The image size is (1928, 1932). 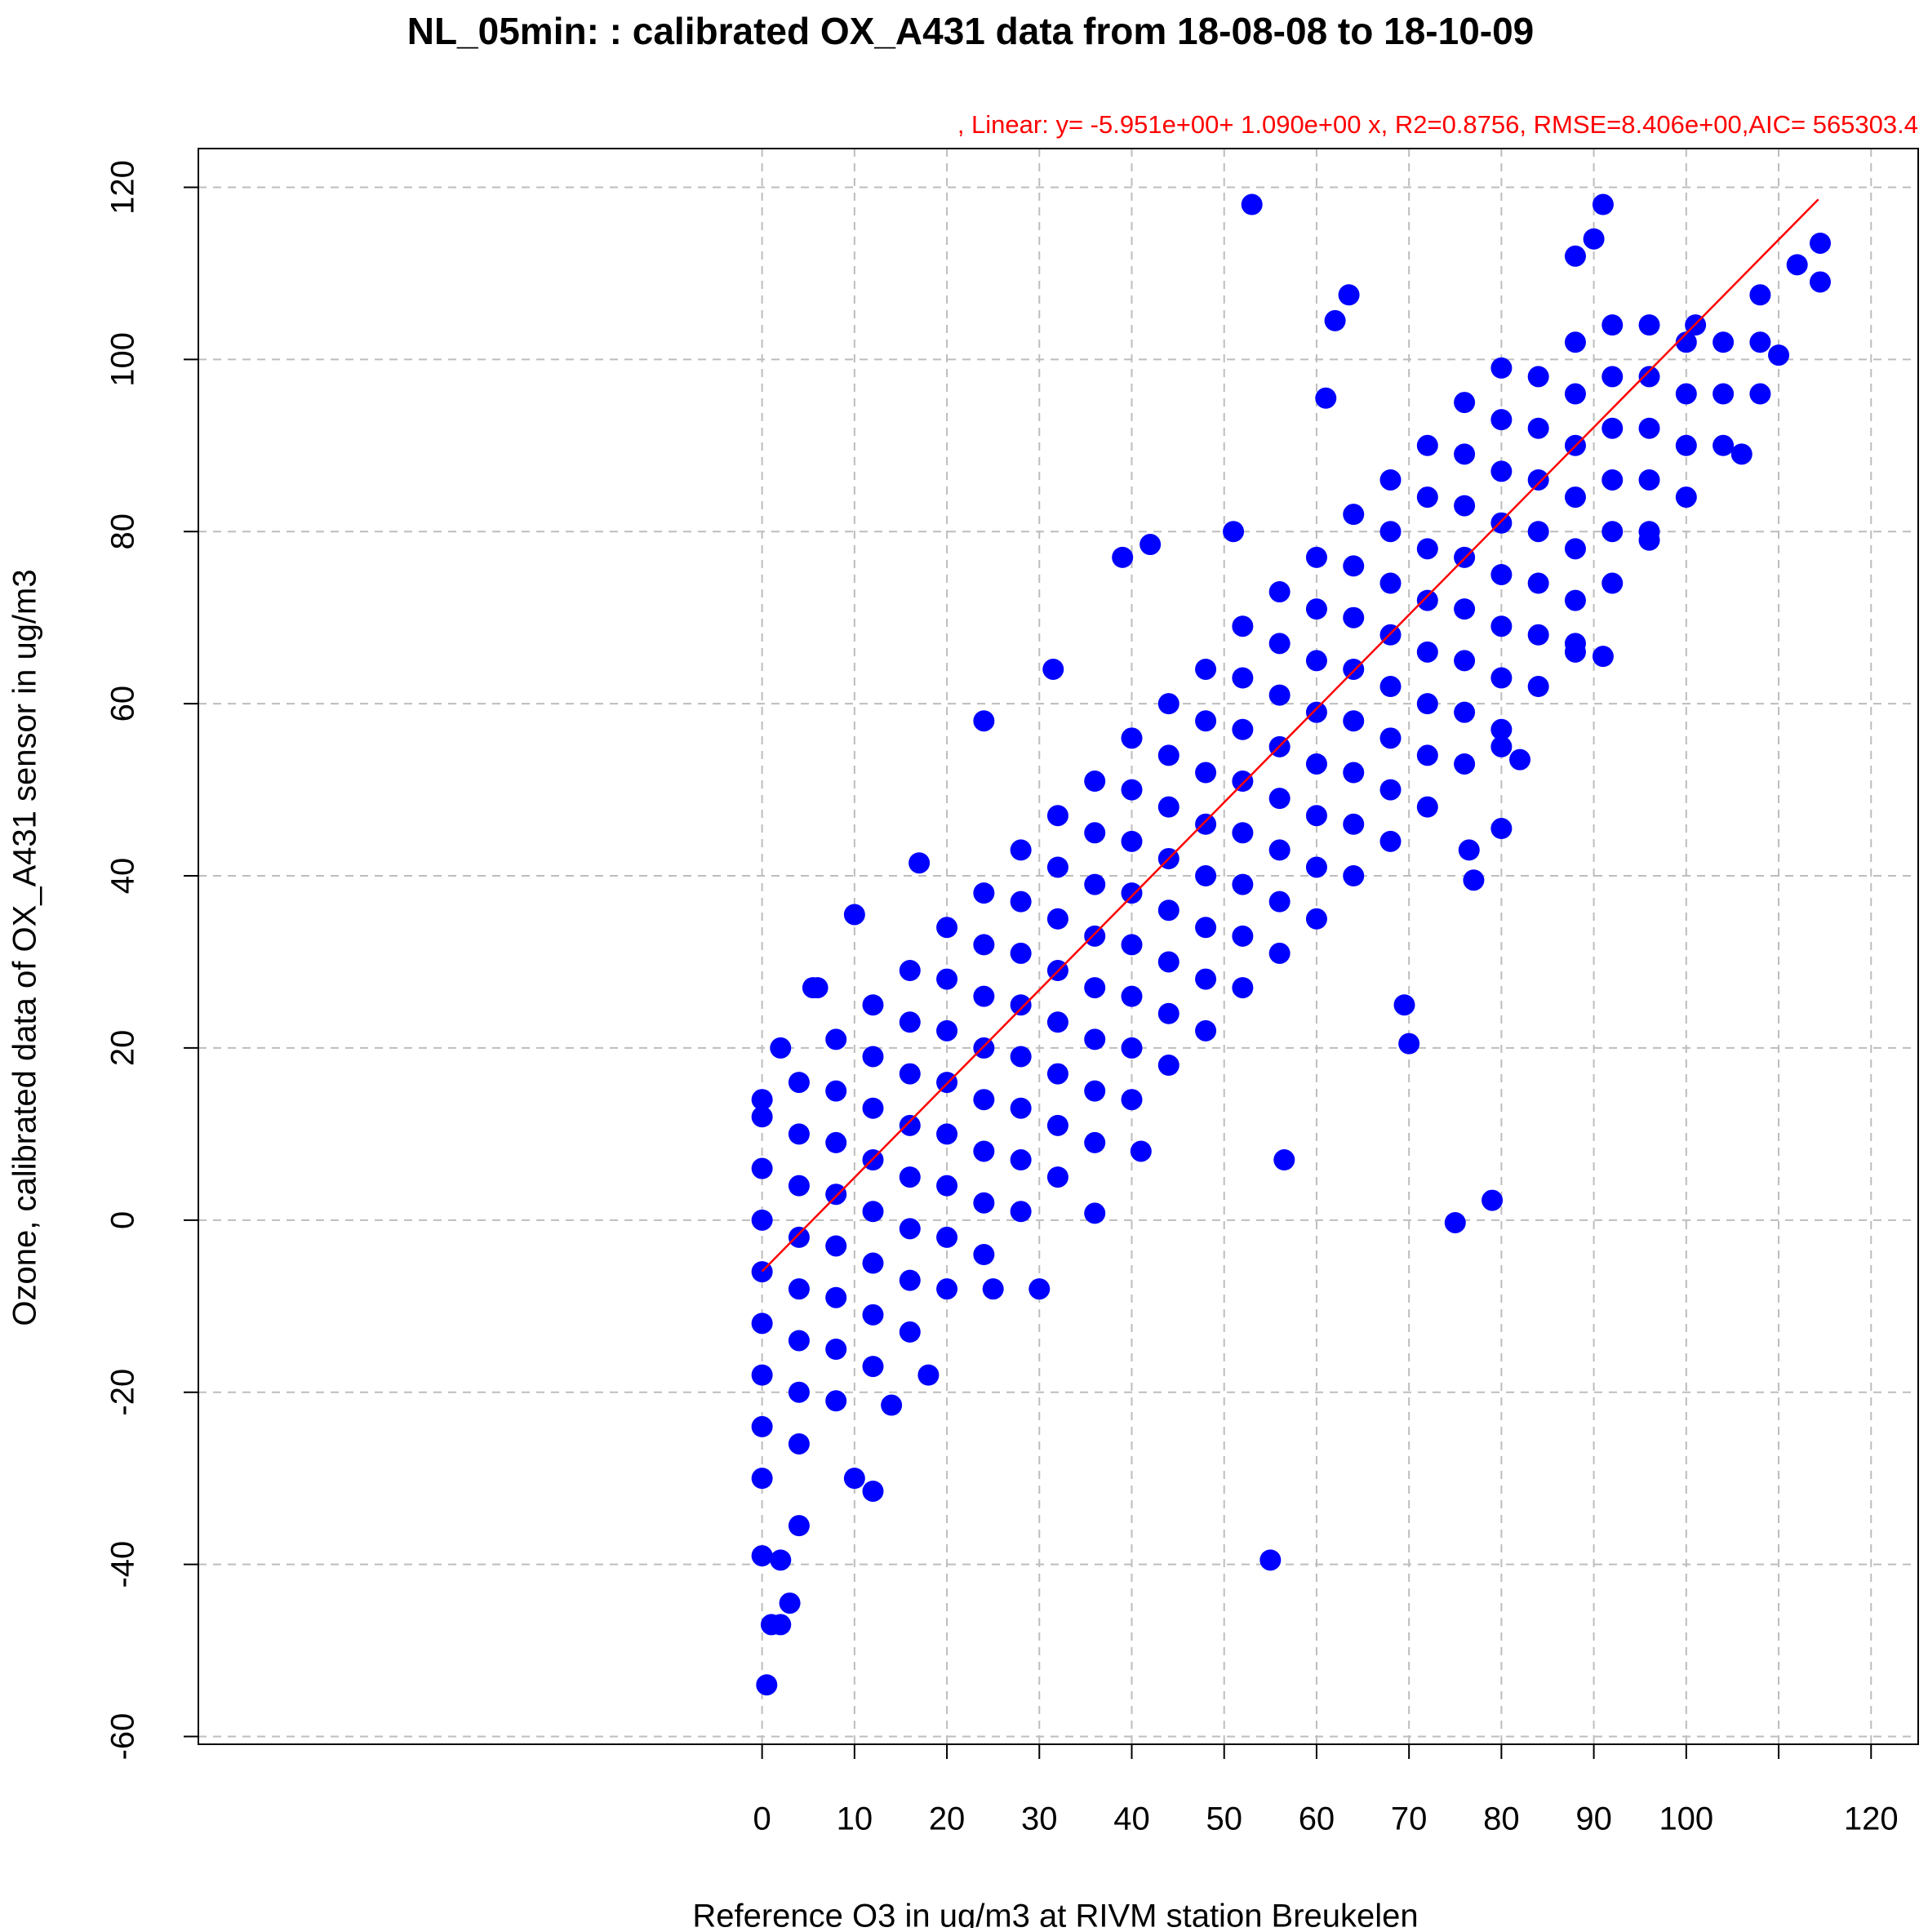 I want to click on x-tick-label: 10, so click(x=855, y=1819).